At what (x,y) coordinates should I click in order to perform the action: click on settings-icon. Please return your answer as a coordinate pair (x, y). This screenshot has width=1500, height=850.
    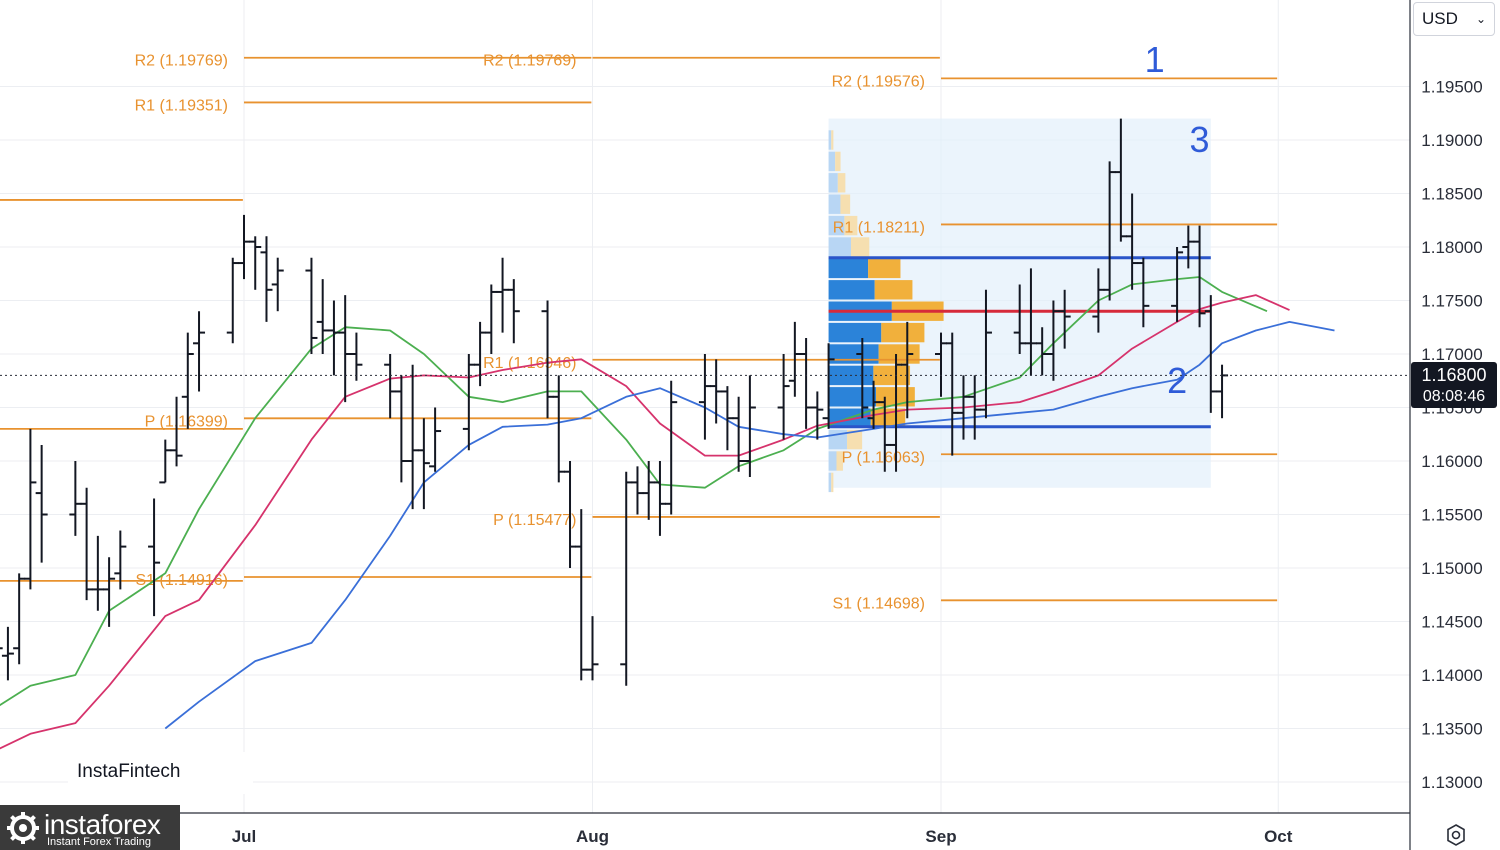
    Looking at the image, I should click on (1456, 835).